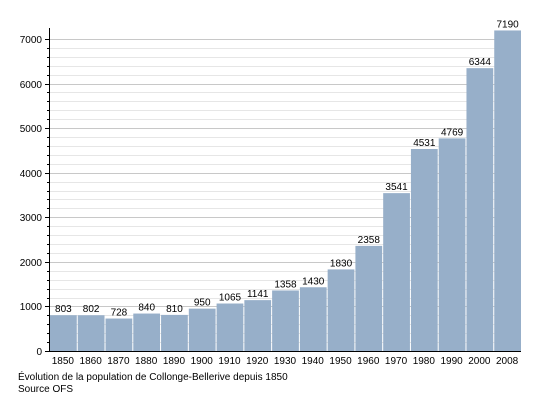  What do you see at coordinates (31, 218) in the screenshot?
I see `y-tick-label: 3000` at bounding box center [31, 218].